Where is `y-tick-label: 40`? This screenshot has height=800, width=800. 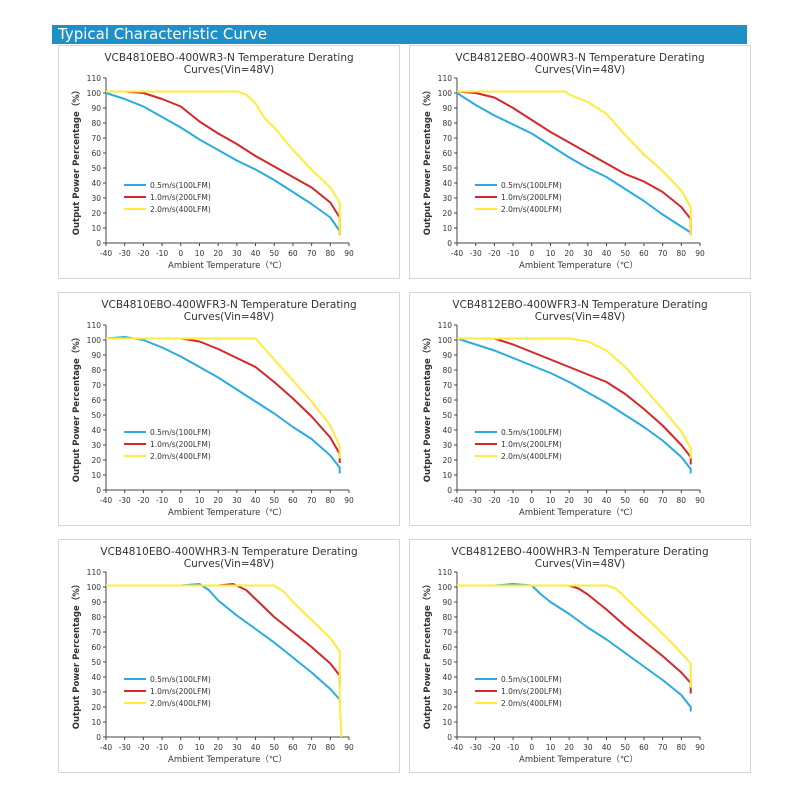
y-tick-label: 40 is located at coordinates (447, 677).